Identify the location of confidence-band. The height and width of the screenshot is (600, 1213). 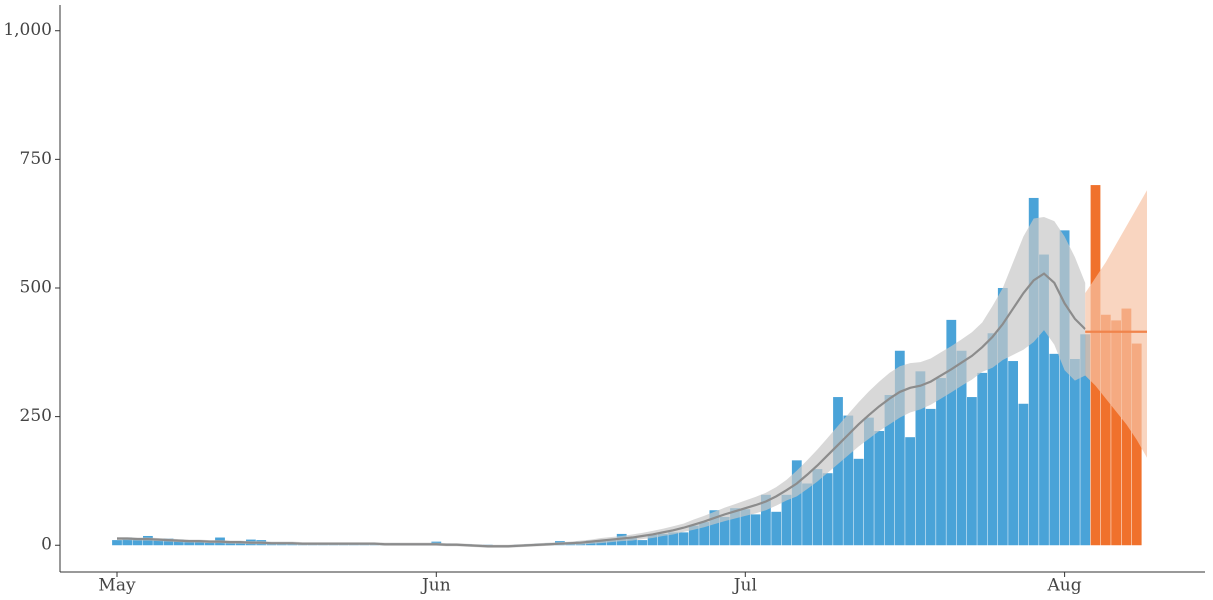
(1116, 324).